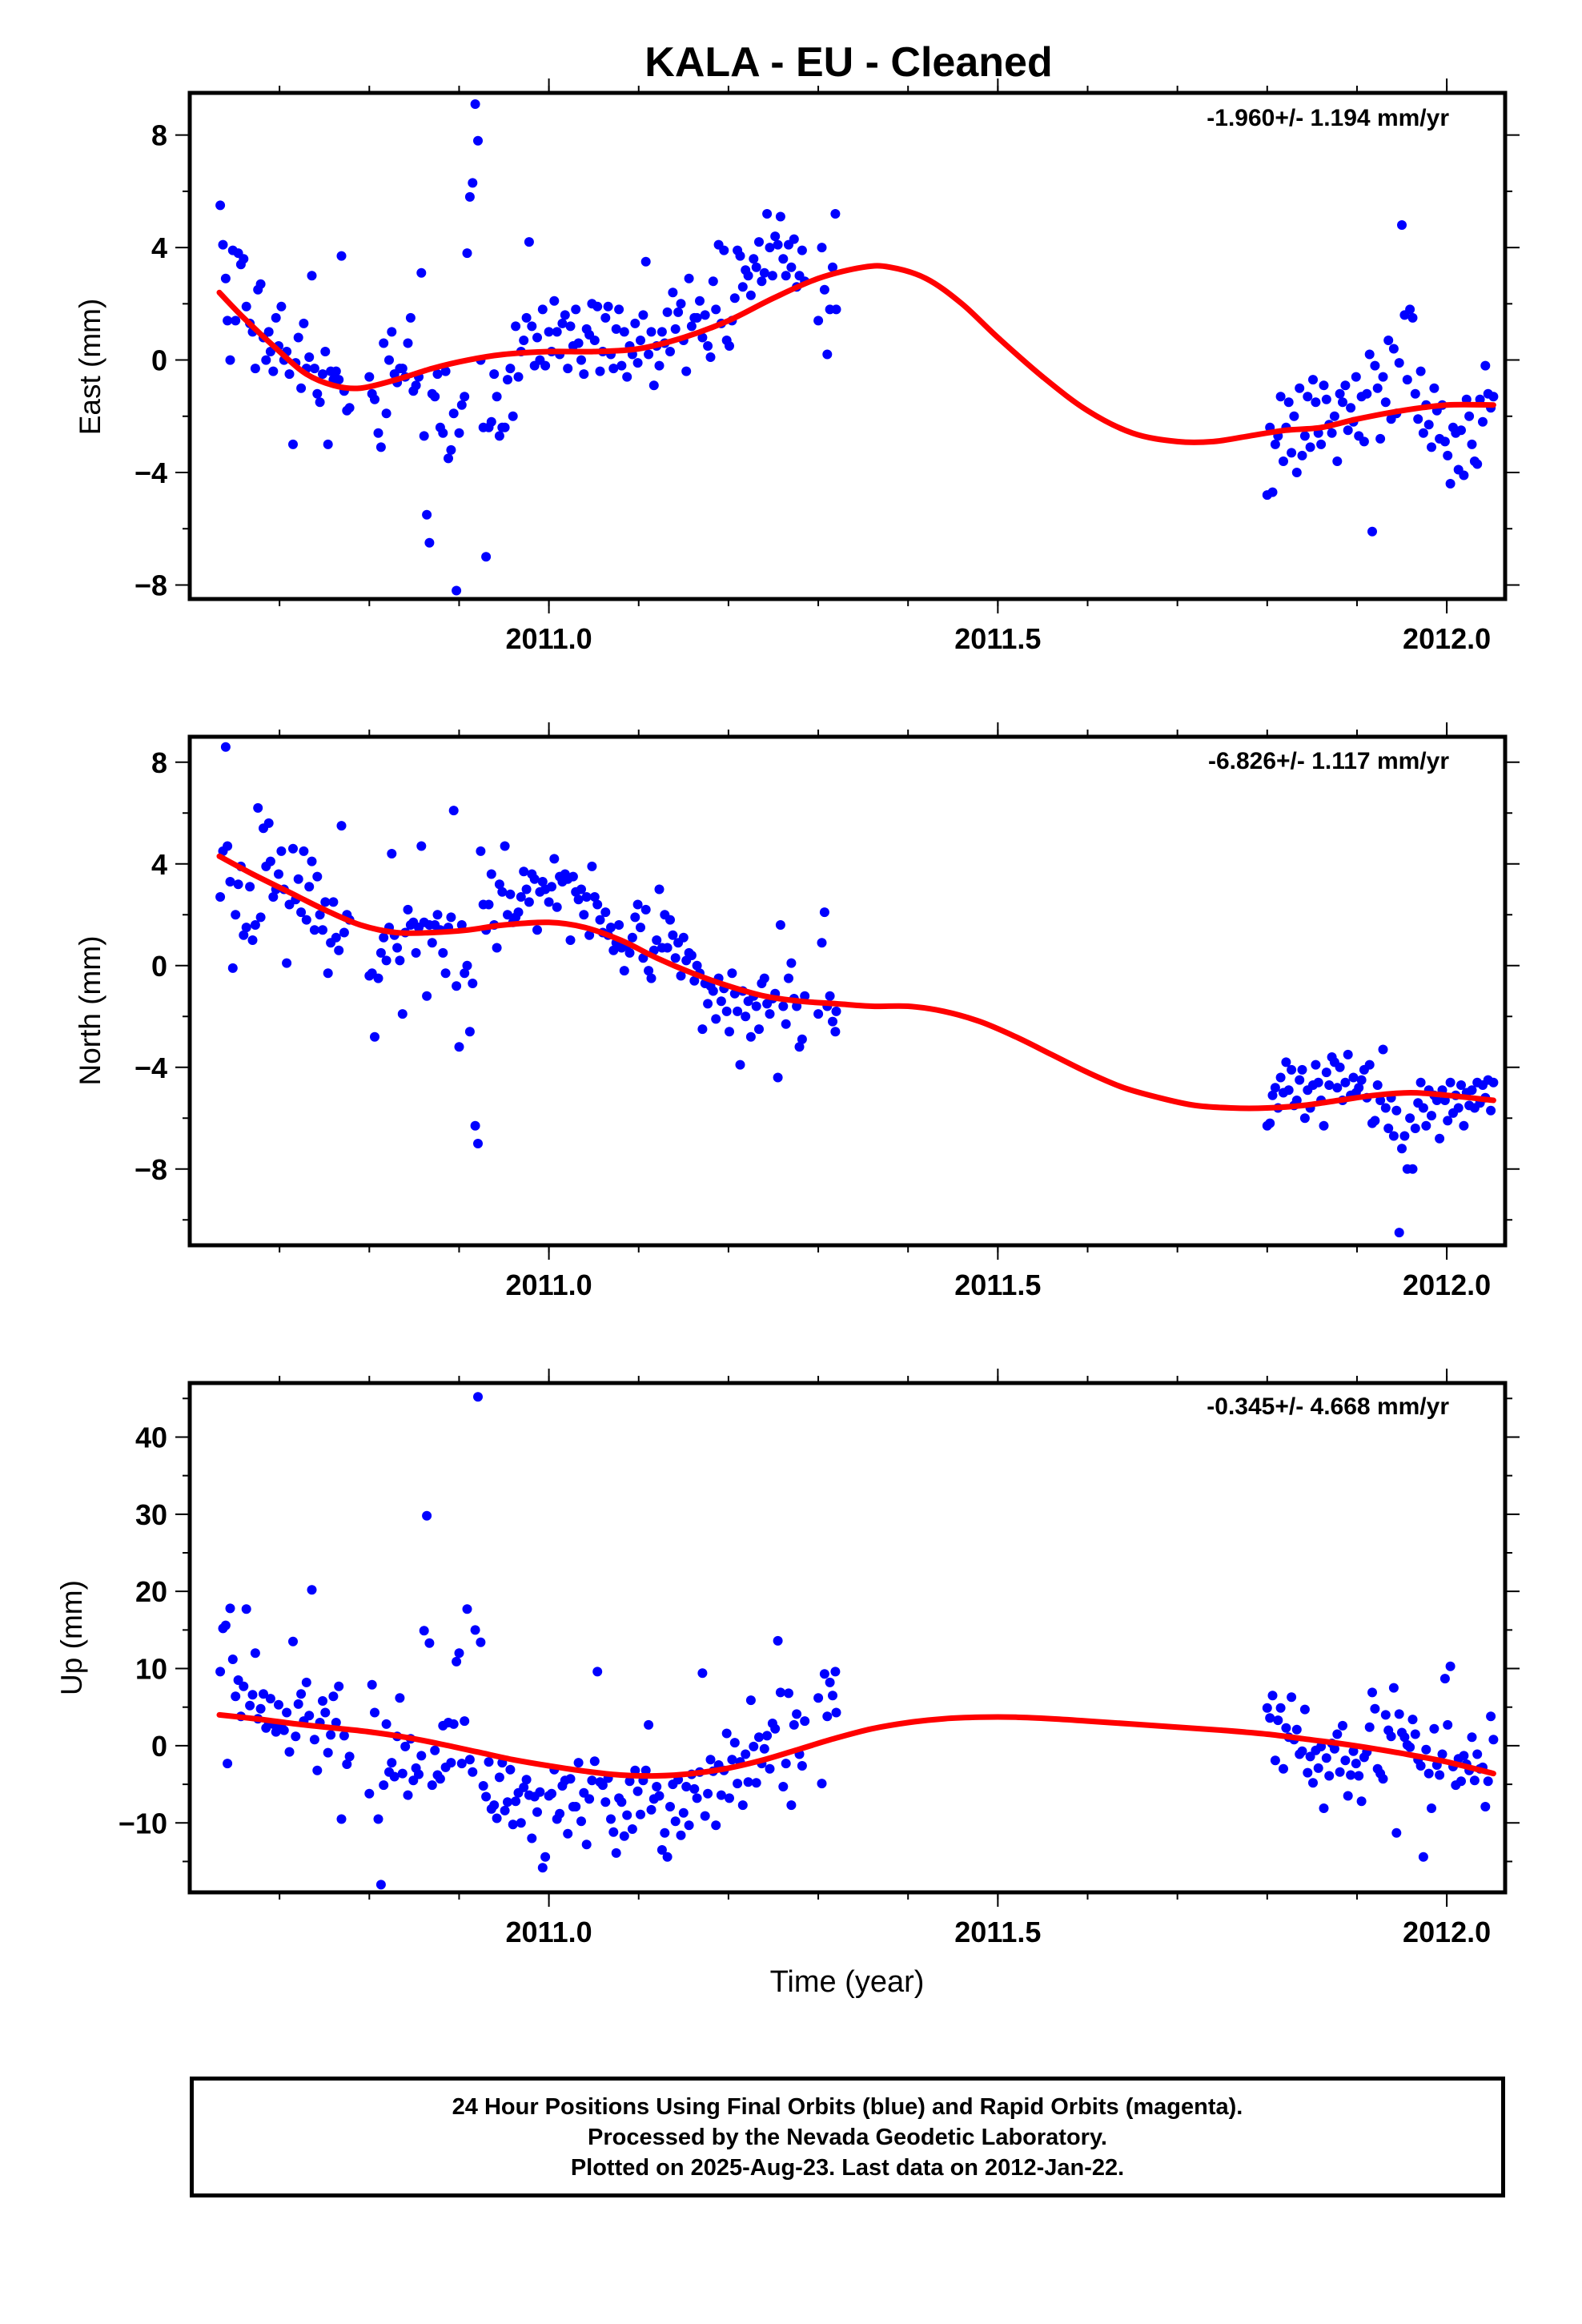 The width and height of the screenshot is (1582, 2324). What do you see at coordinates (998, 1932) in the screenshot?
I see `up-x-tick-label: 2011.5` at bounding box center [998, 1932].